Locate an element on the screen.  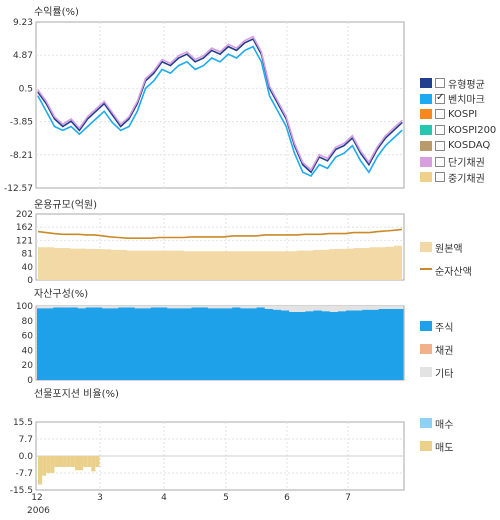
bar-기타-13 is located at coordinates (147, 307).